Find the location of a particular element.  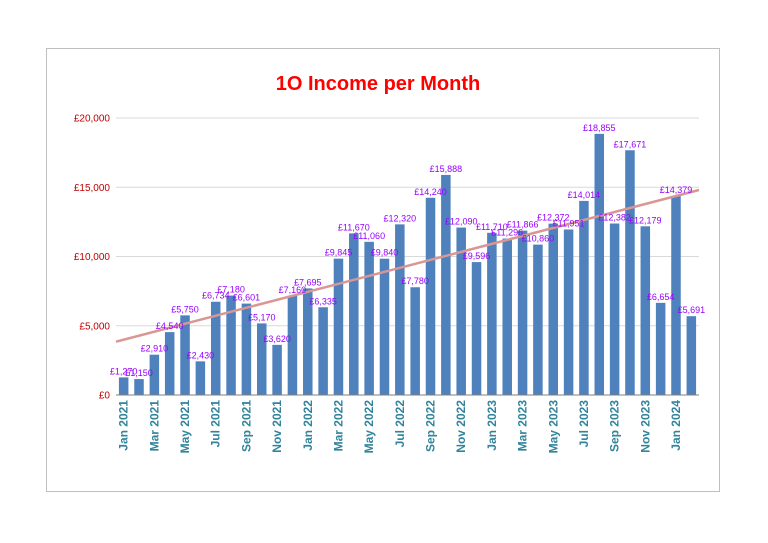

data-label: £1,270 is located at coordinates (124, 371).